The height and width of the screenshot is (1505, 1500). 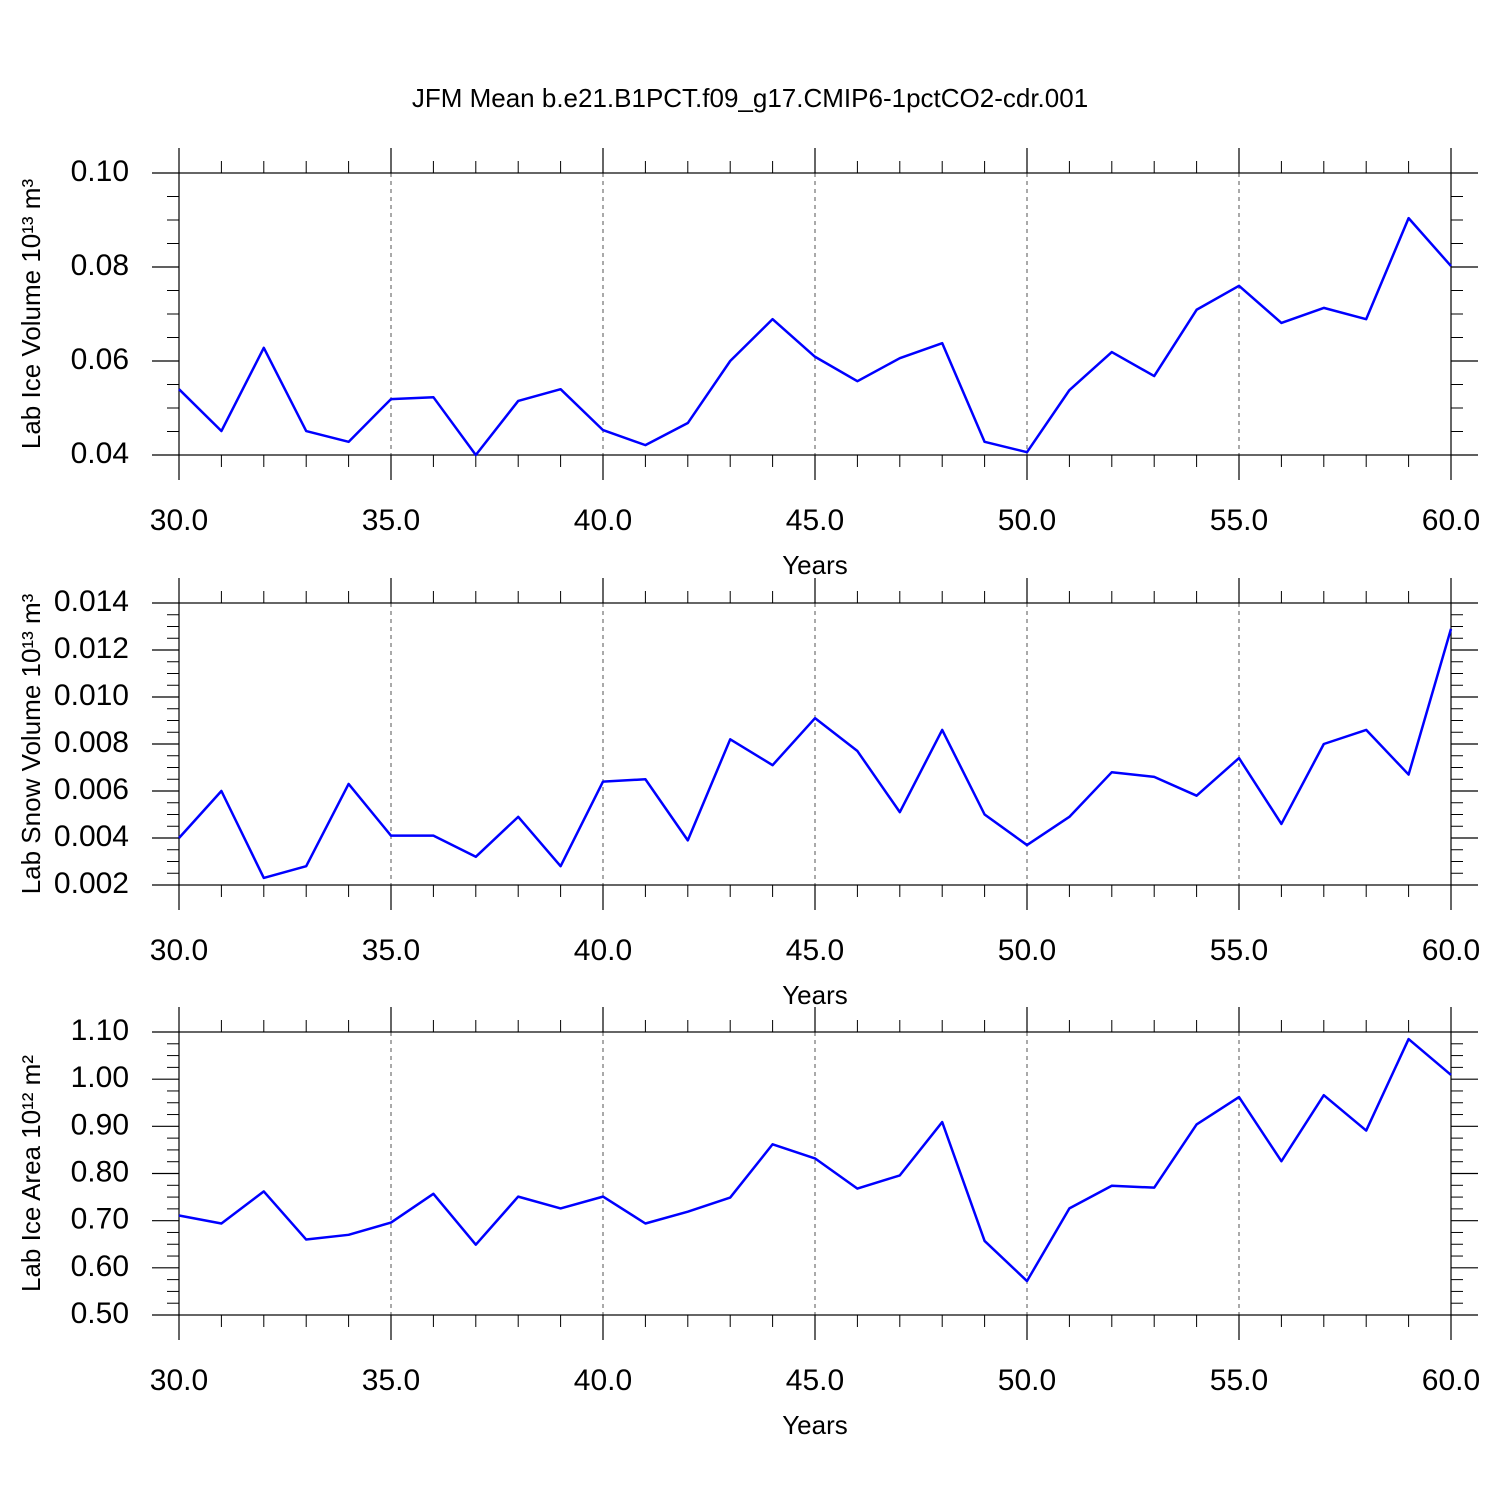 What do you see at coordinates (100, 1124) in the screenshot?
I see `y-tick-label: 0.90` at bounding box center [100, 1124].